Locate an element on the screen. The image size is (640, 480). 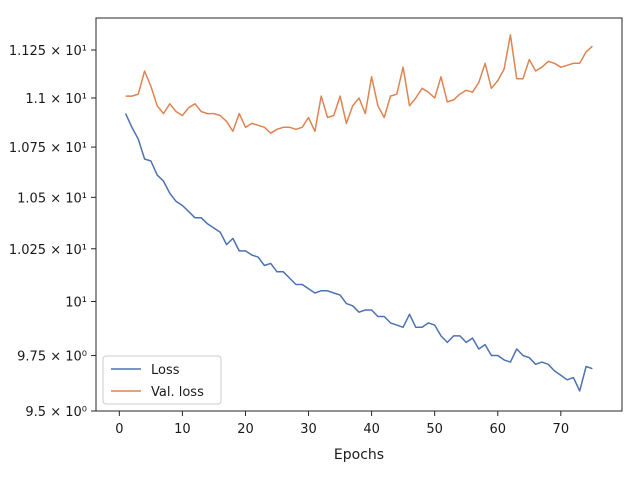
legend-label: Val. loss is located at coordinates (177, 392).